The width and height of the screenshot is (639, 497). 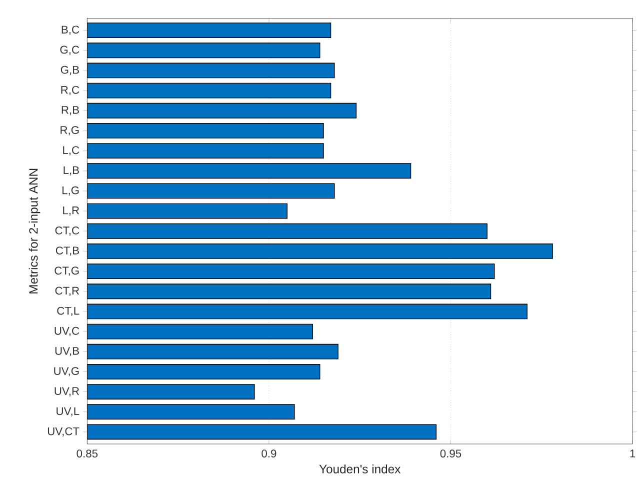 I want to click on x-tick-label: 0.9, so click(x=269, y=454).